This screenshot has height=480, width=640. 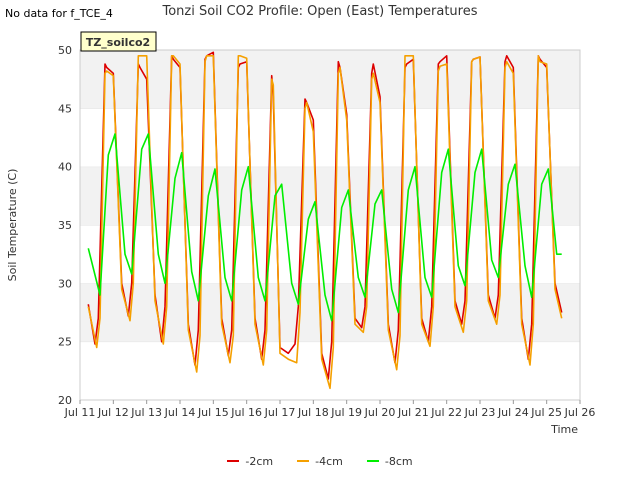 What do you see at coordinates (546, 412) in the screenshot?
I see `x-tick-label: Jul 25` at bounding box center [546, 412].